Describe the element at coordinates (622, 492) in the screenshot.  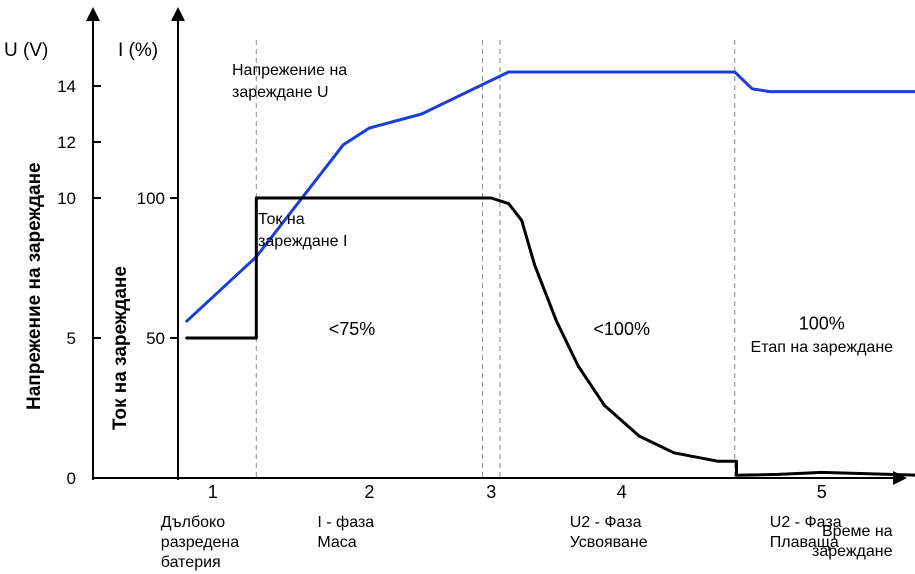
I see `phase-number-4: 4` at that location.